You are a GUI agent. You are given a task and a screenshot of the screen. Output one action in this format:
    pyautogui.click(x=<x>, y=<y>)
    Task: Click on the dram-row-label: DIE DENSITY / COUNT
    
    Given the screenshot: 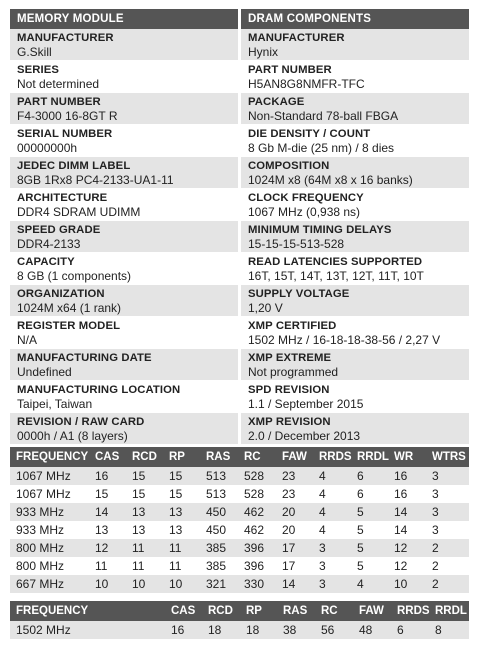 What is the action you would take?
    pyautogui.click(x=309, y=134)
    